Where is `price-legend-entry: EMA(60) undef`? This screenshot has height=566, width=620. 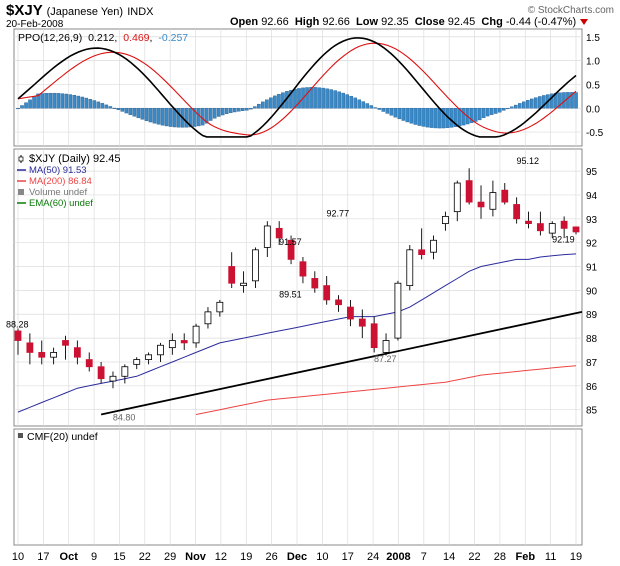
price-legend-entry: EMA(60) undef is located at coordinates (61, 203).